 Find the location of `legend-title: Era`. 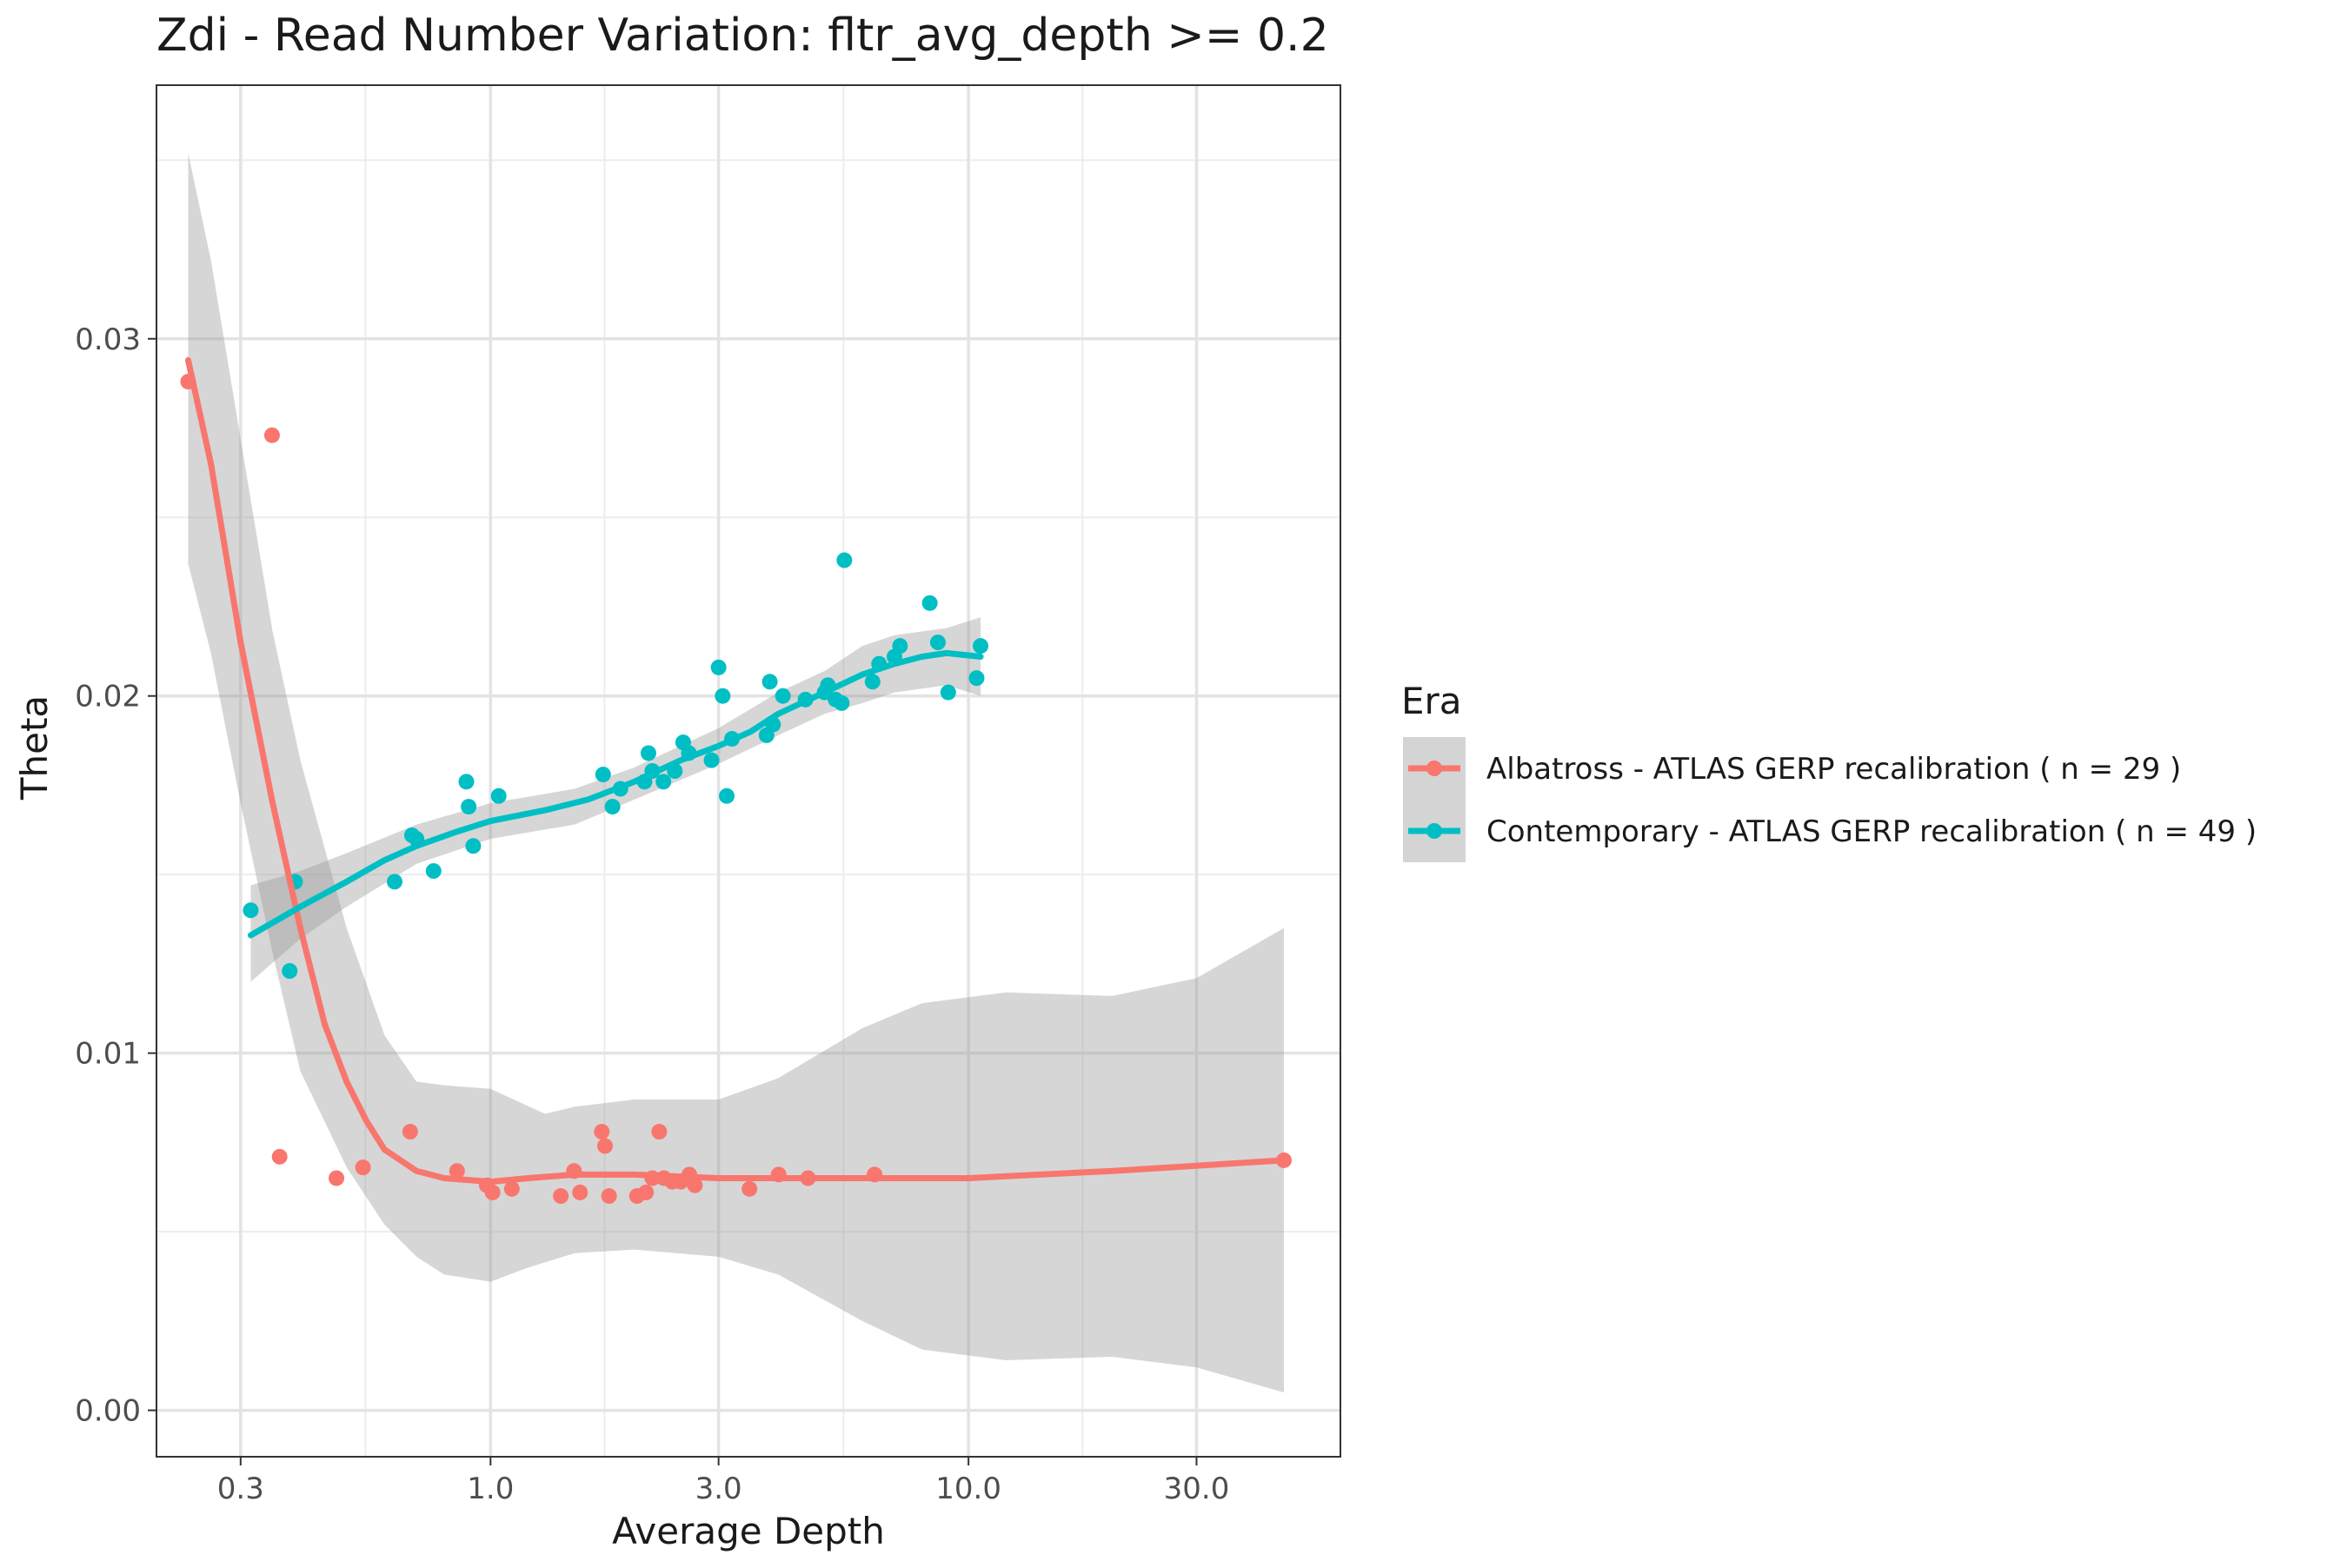

legend-title: Era is located at coordinates (1431, 701).